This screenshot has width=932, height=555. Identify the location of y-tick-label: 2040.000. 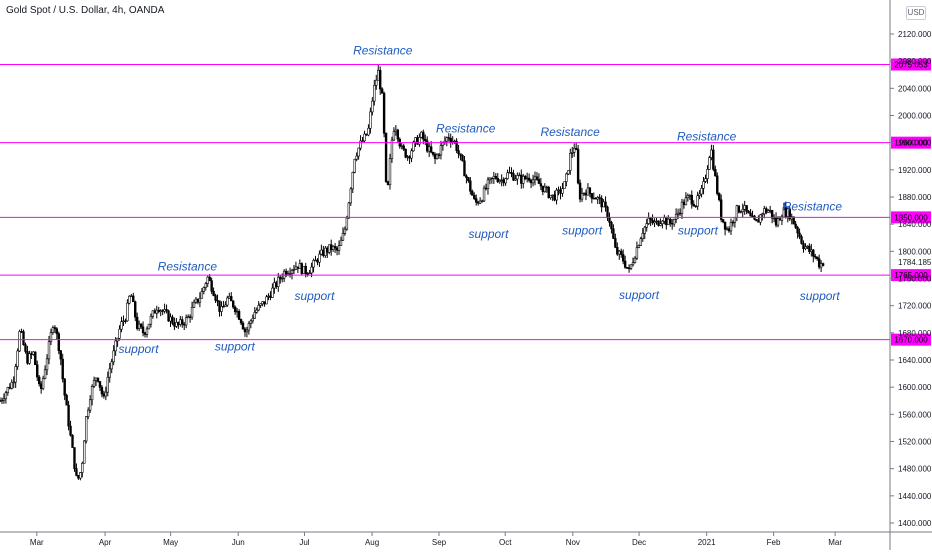
(915, 88).